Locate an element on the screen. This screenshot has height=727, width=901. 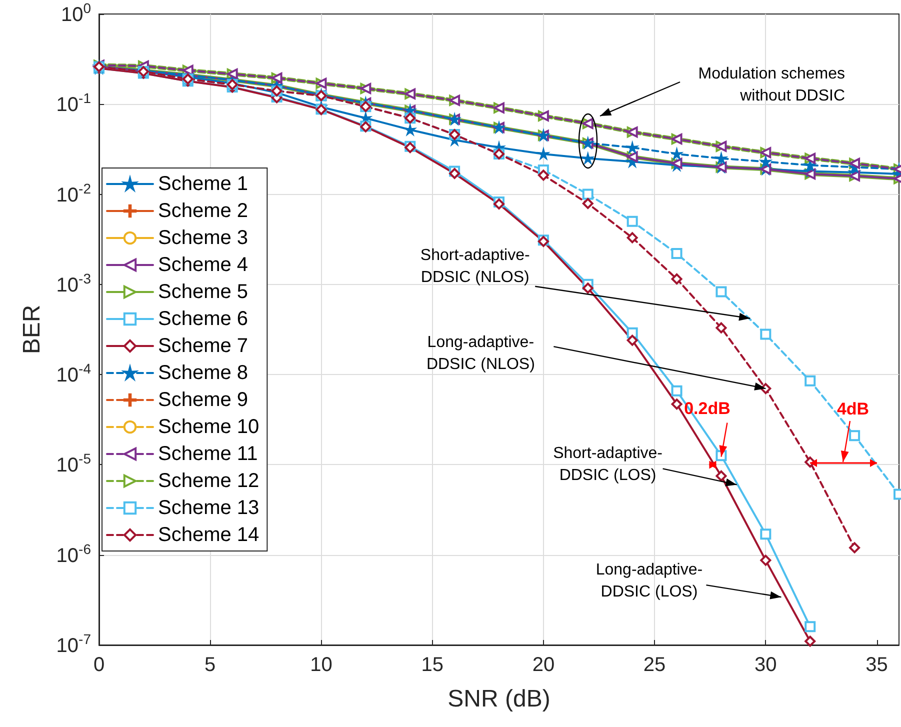
x-tick-label: 0 is located at coordinates (99, 665).